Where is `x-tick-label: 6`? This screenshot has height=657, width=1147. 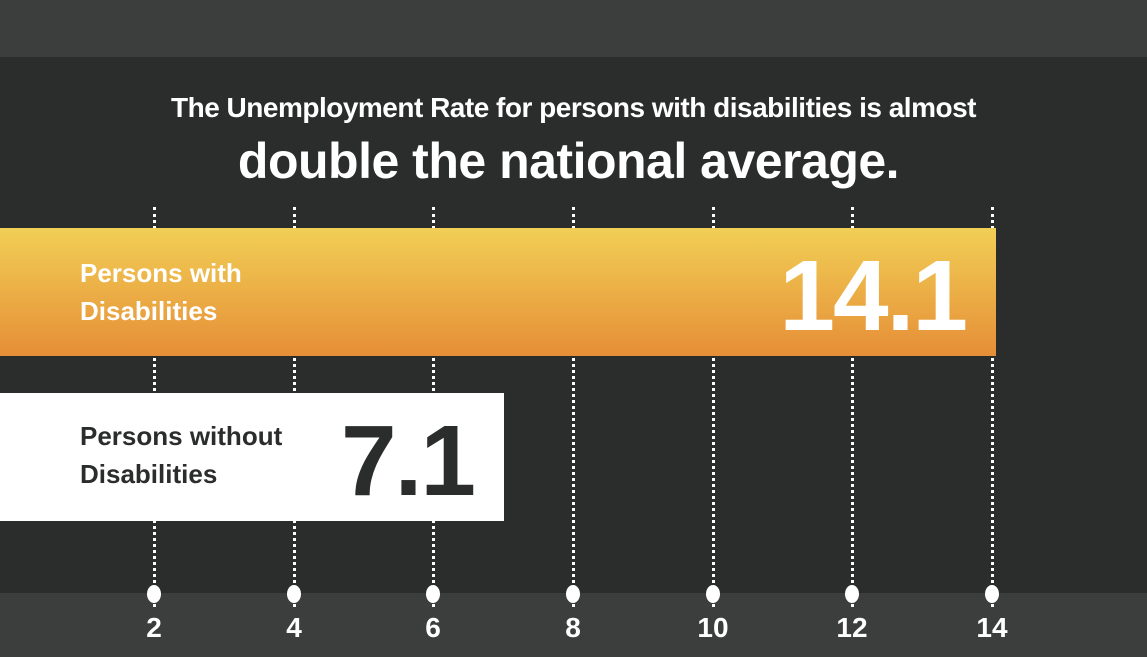 x-tick-label: 6 is located at coordinates (433, 627).